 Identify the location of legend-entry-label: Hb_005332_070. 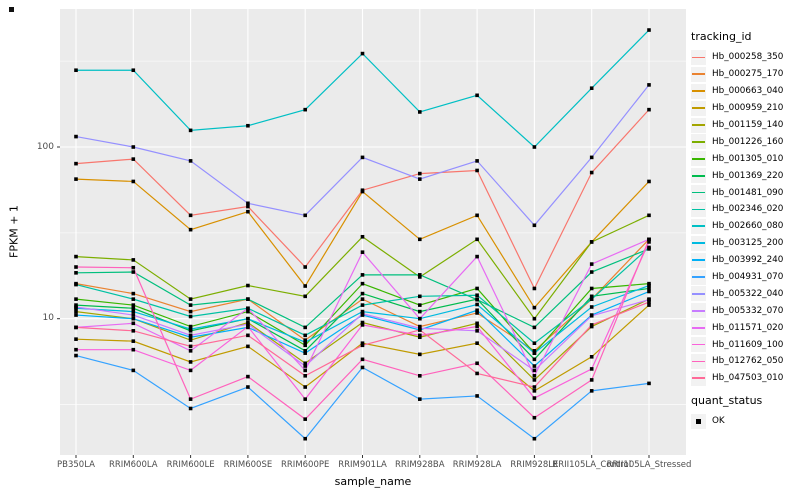
(748, 310).